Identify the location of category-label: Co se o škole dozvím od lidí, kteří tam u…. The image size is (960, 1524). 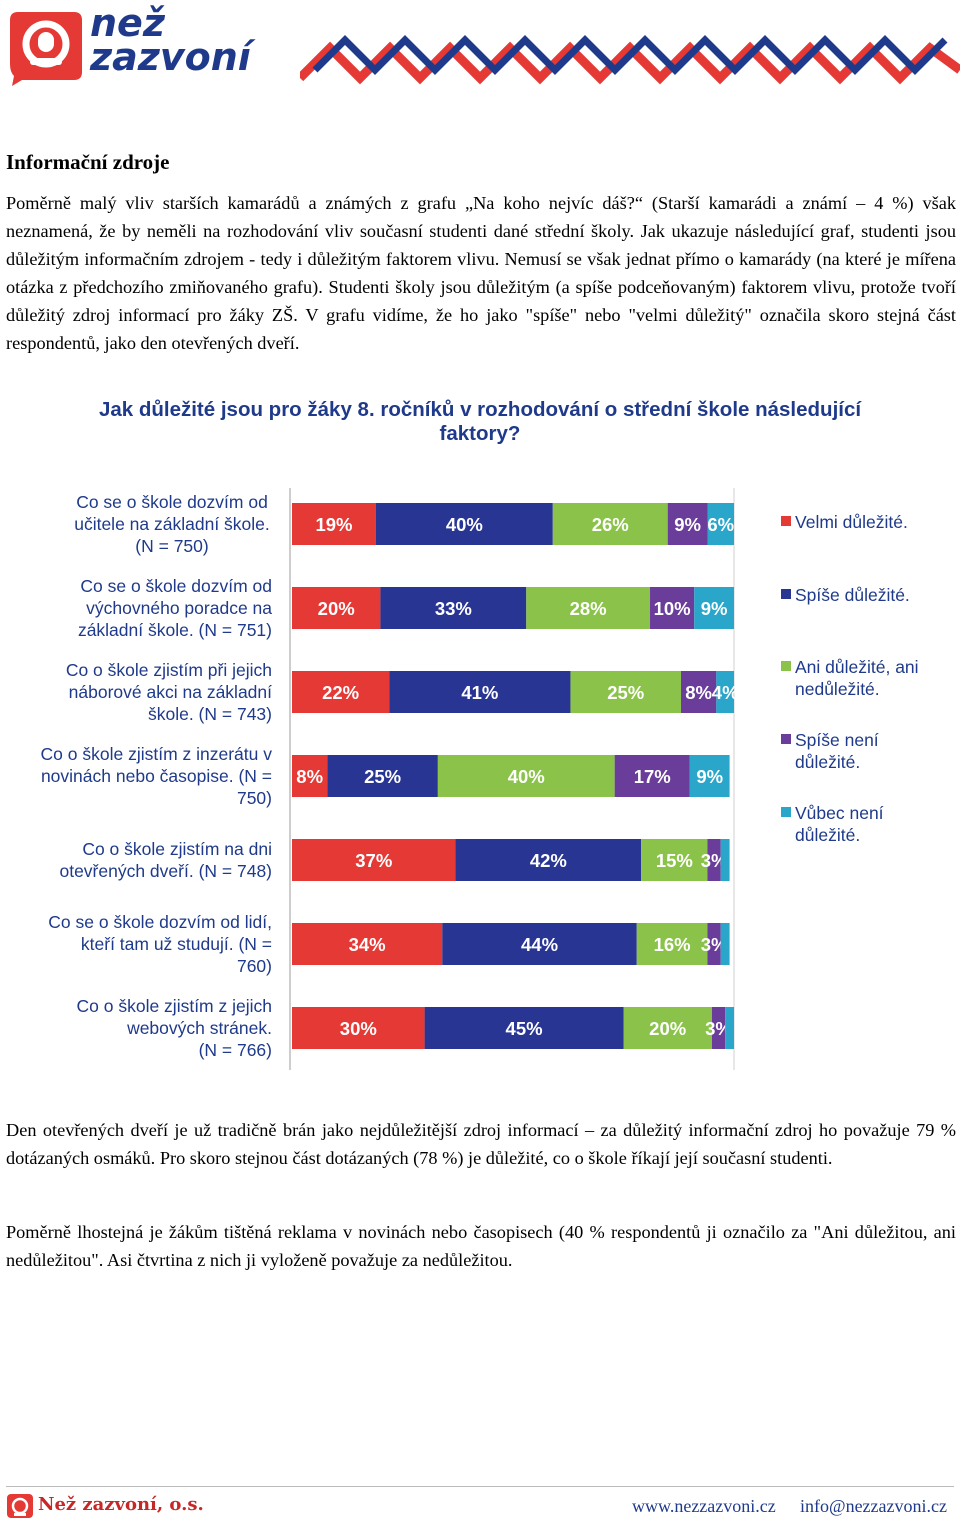
(160, 944).